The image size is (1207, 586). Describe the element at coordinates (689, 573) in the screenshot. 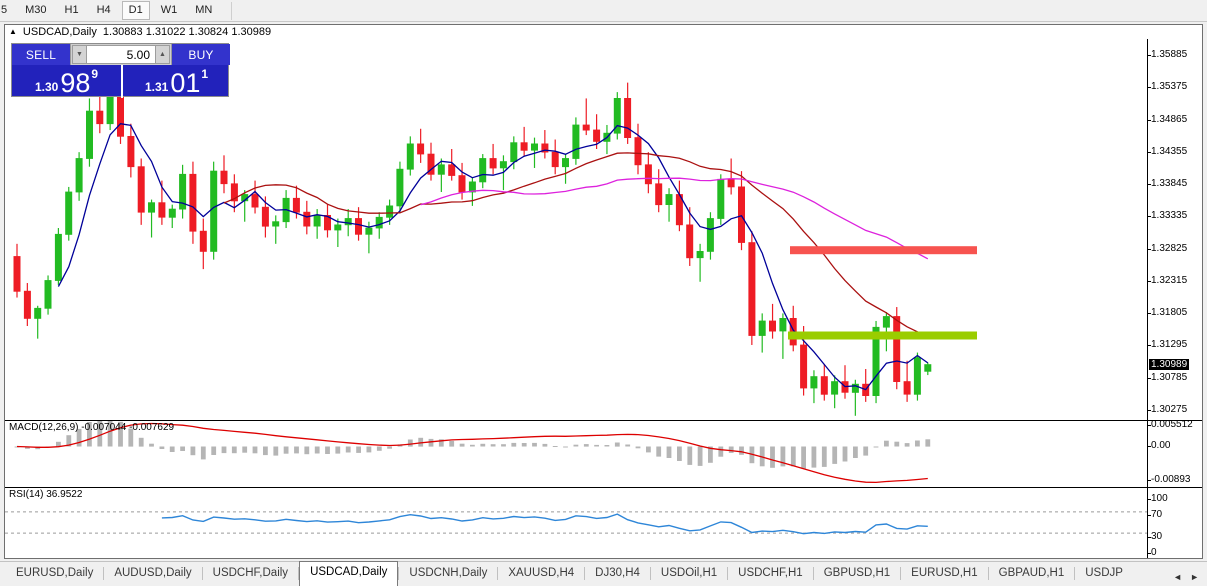

I see `symbol-tab-usdoil-h1: USDOil,H1` at that location.